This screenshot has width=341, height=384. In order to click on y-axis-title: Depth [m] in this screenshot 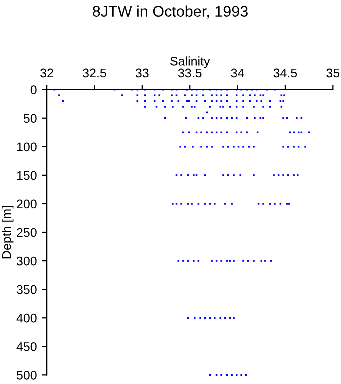, I will do `click(8, 232)`.